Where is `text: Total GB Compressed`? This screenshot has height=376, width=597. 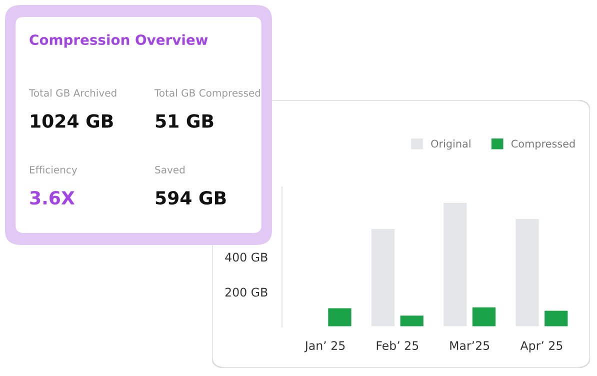
text: Total GB Compressed is located at coordinates (207, 93).